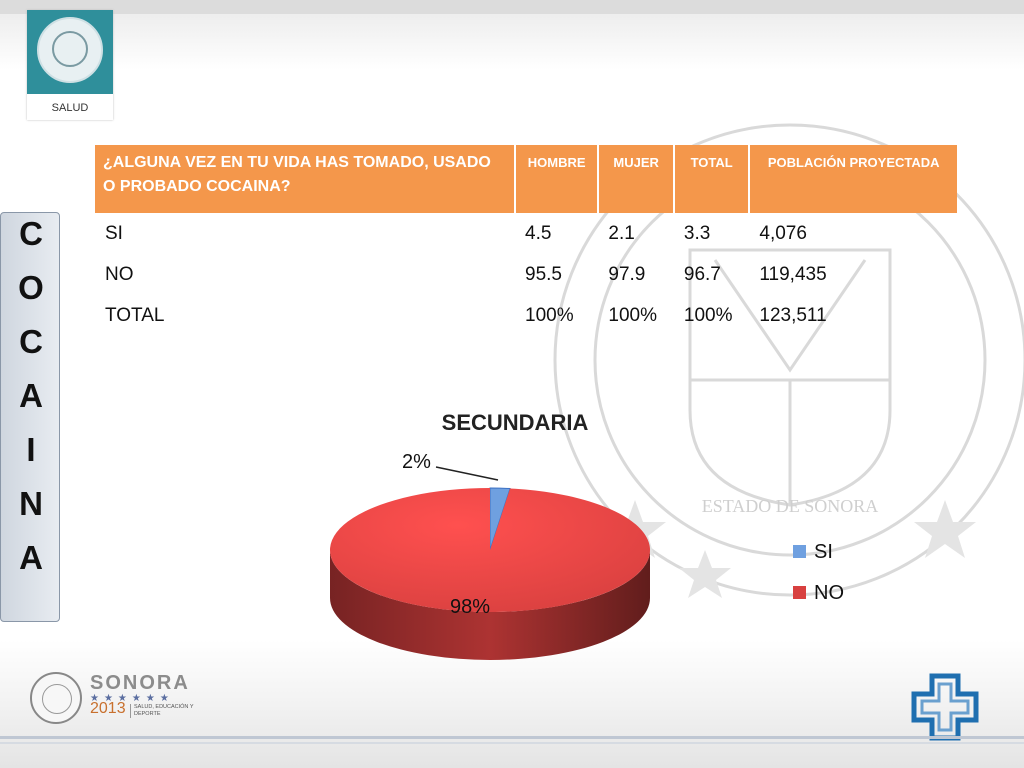 The height and width of the screenshot is (768, 1024). I want to click on brand-name: SONORA, so click(140, 683).